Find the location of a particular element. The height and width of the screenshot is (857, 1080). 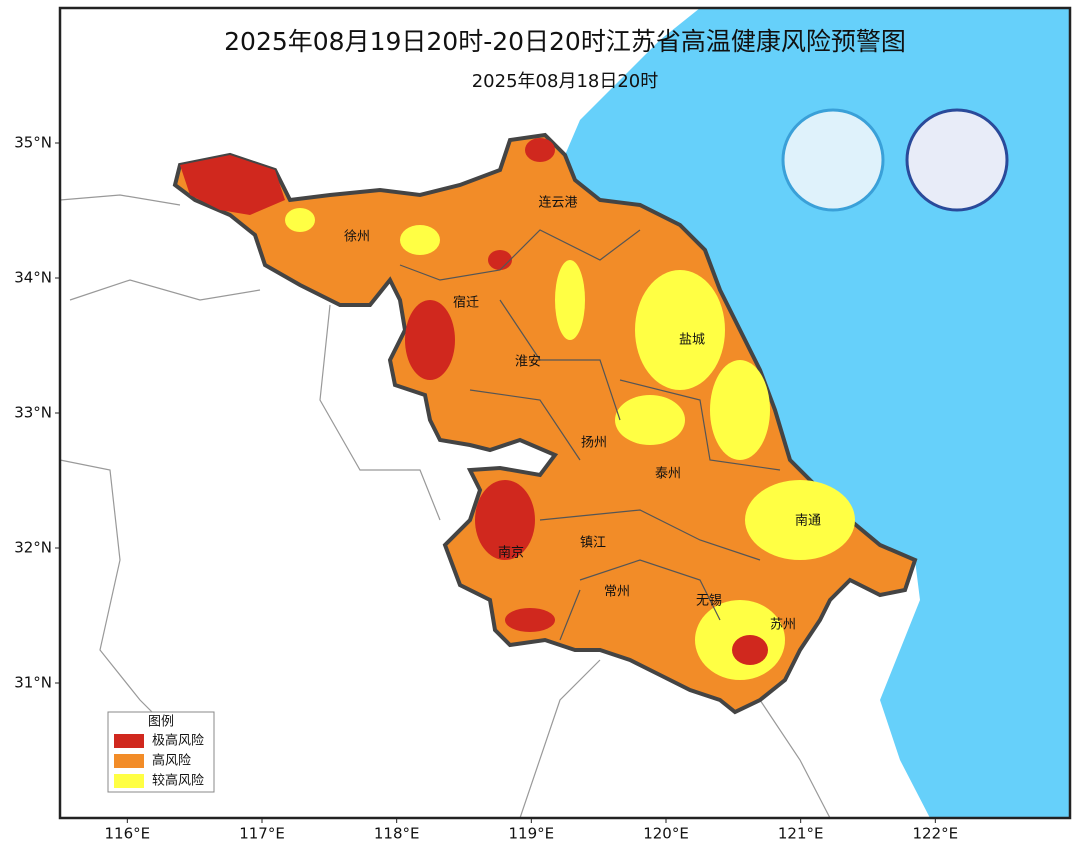

city-label: 南京 is located at coordinates (511, 553).